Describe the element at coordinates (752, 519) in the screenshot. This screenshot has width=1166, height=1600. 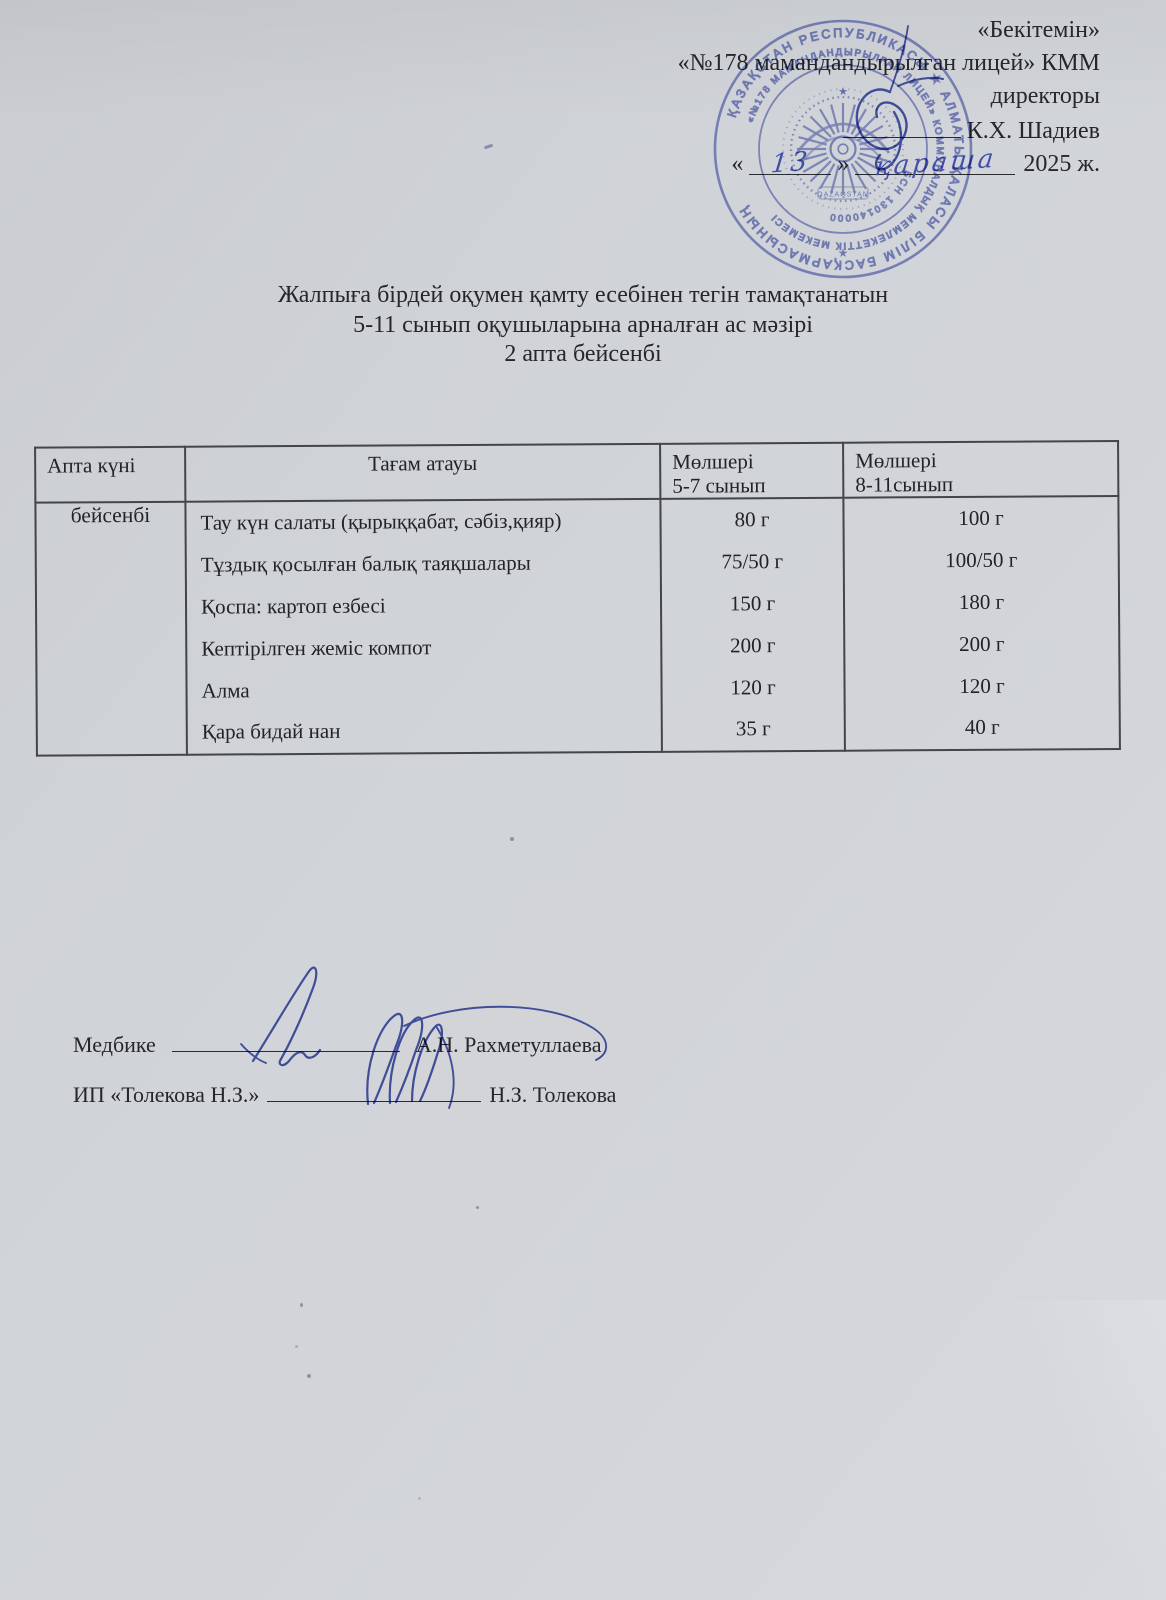
I see `portion-value: 80 г` at that location.